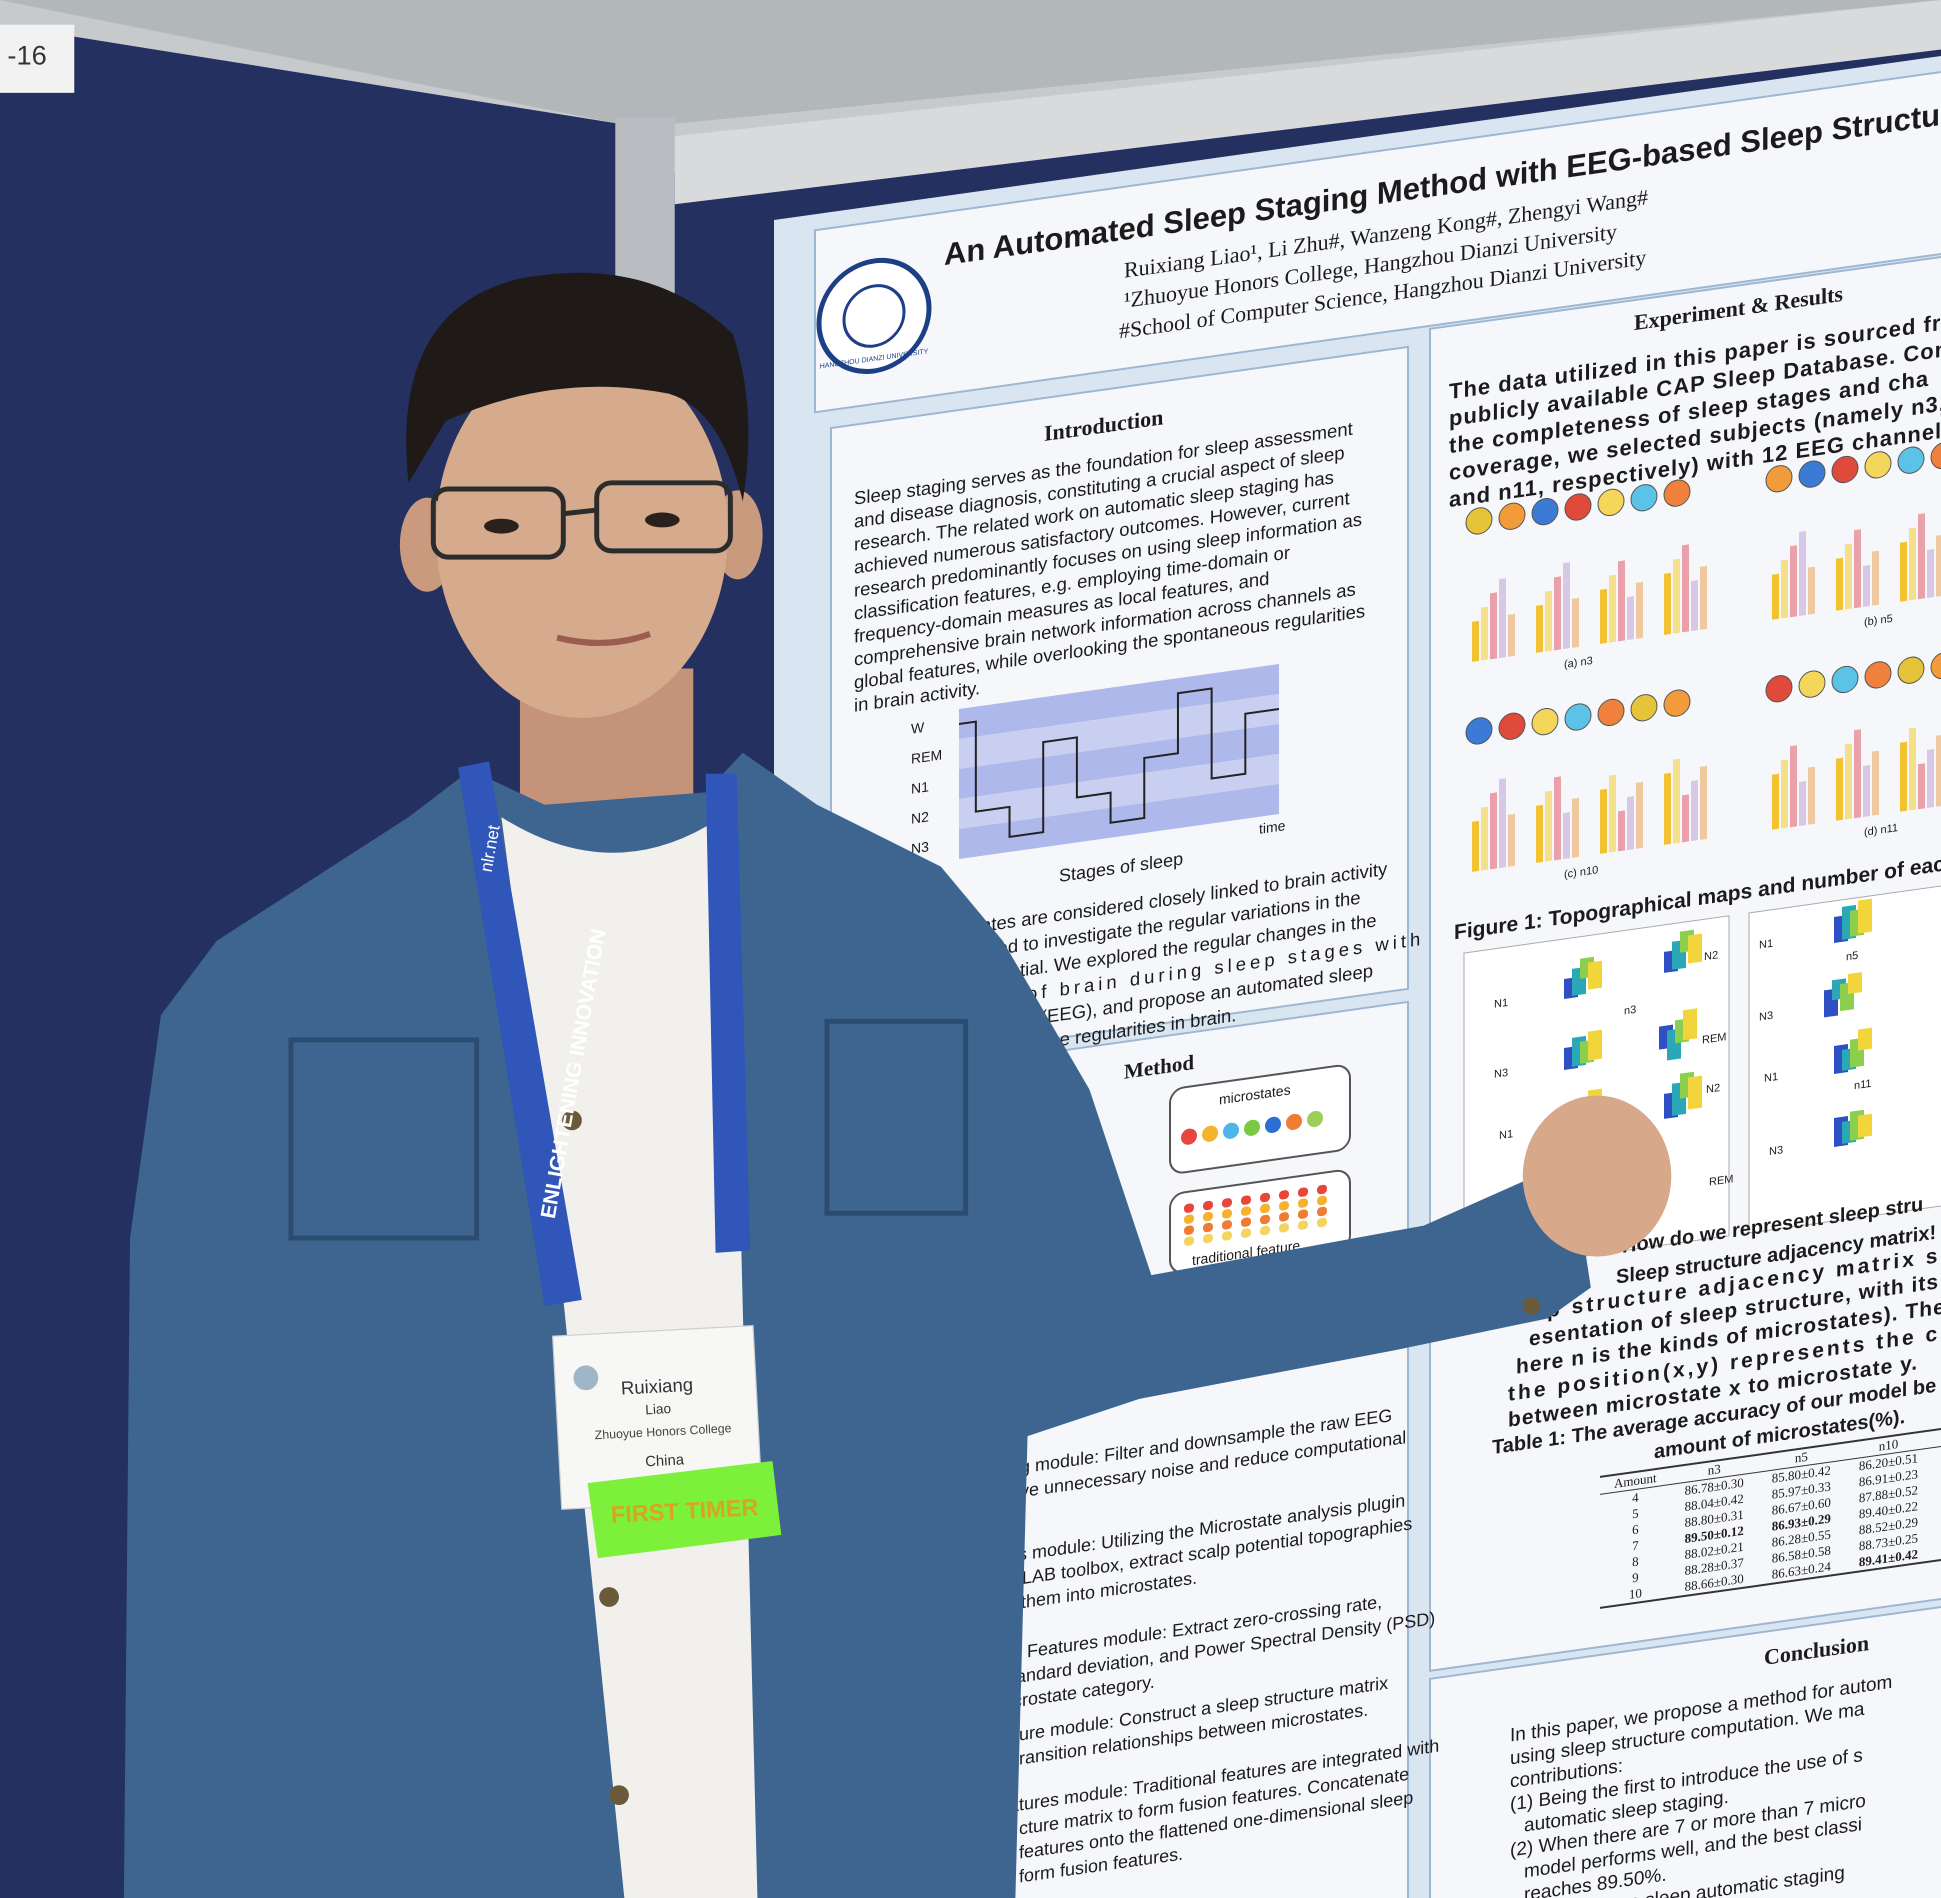 This screenshot has height=1898, width=1941. Describe the element at coordinates (26, 54) in the screenshot. I see `sign-text: -16` at that location.